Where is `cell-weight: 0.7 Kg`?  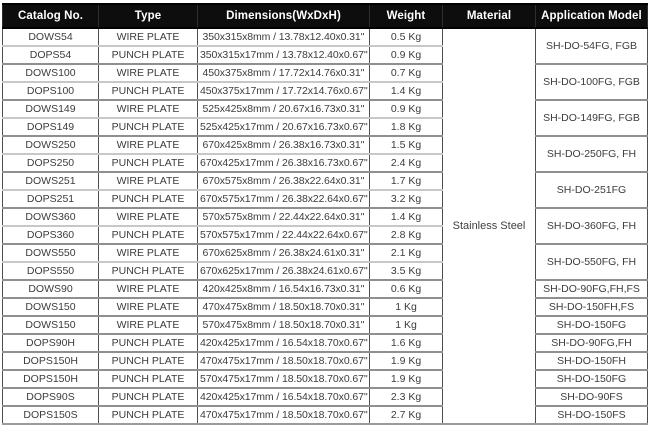 cell-weight: 0.7 Kg is located at coordinates (406, 72).